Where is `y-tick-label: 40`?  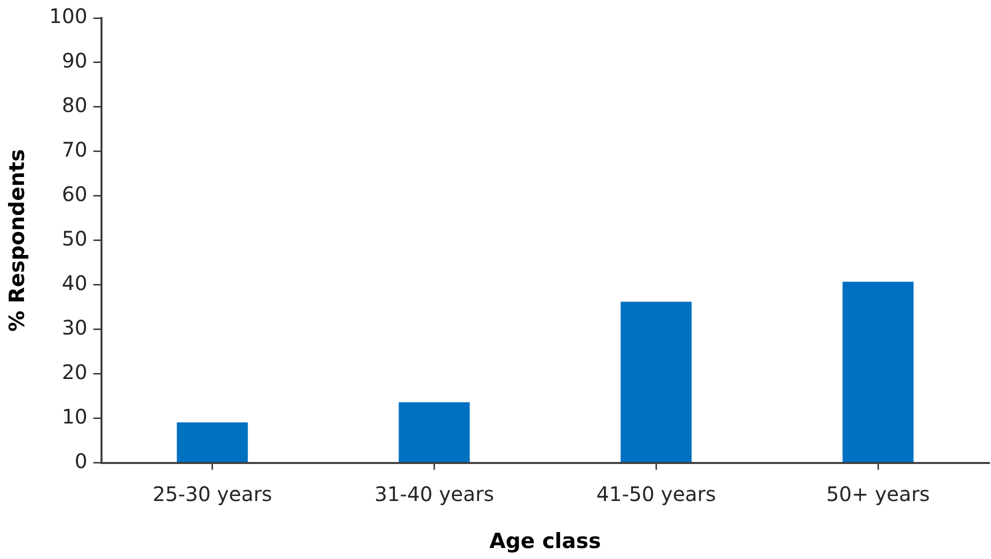
y-tick-label: 40 is located at coordinates (75, 283).